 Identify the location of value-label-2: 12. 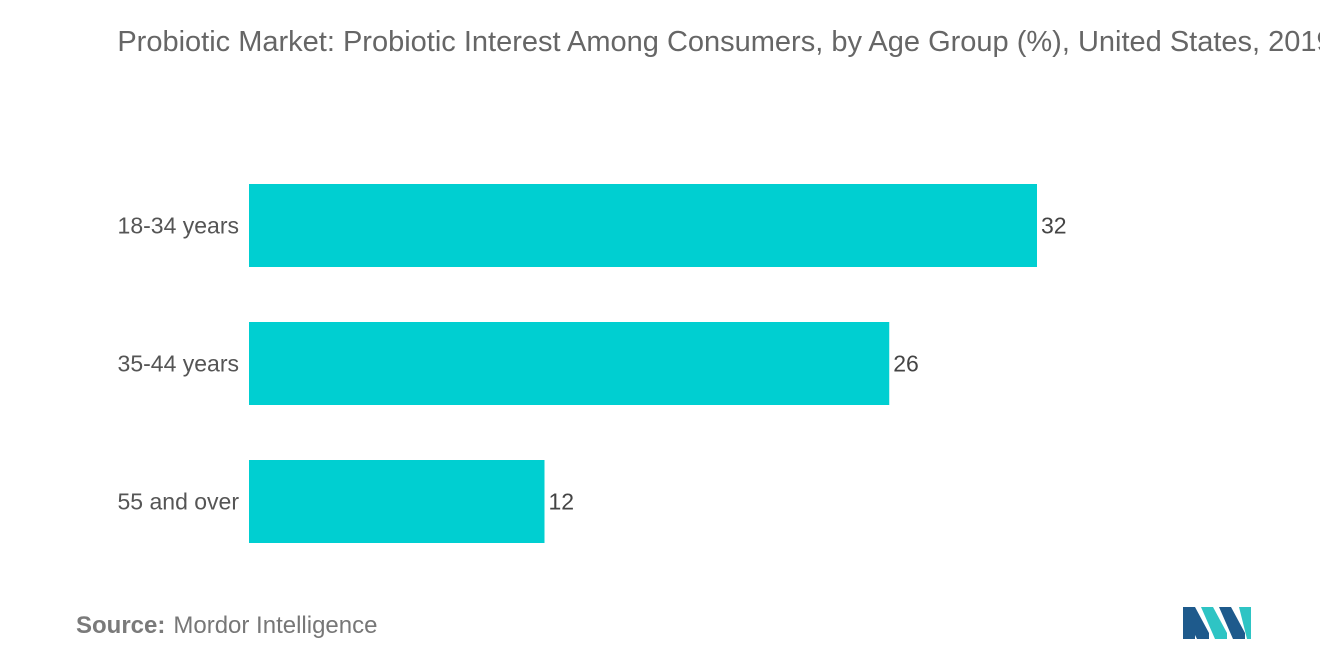
(562, 502).